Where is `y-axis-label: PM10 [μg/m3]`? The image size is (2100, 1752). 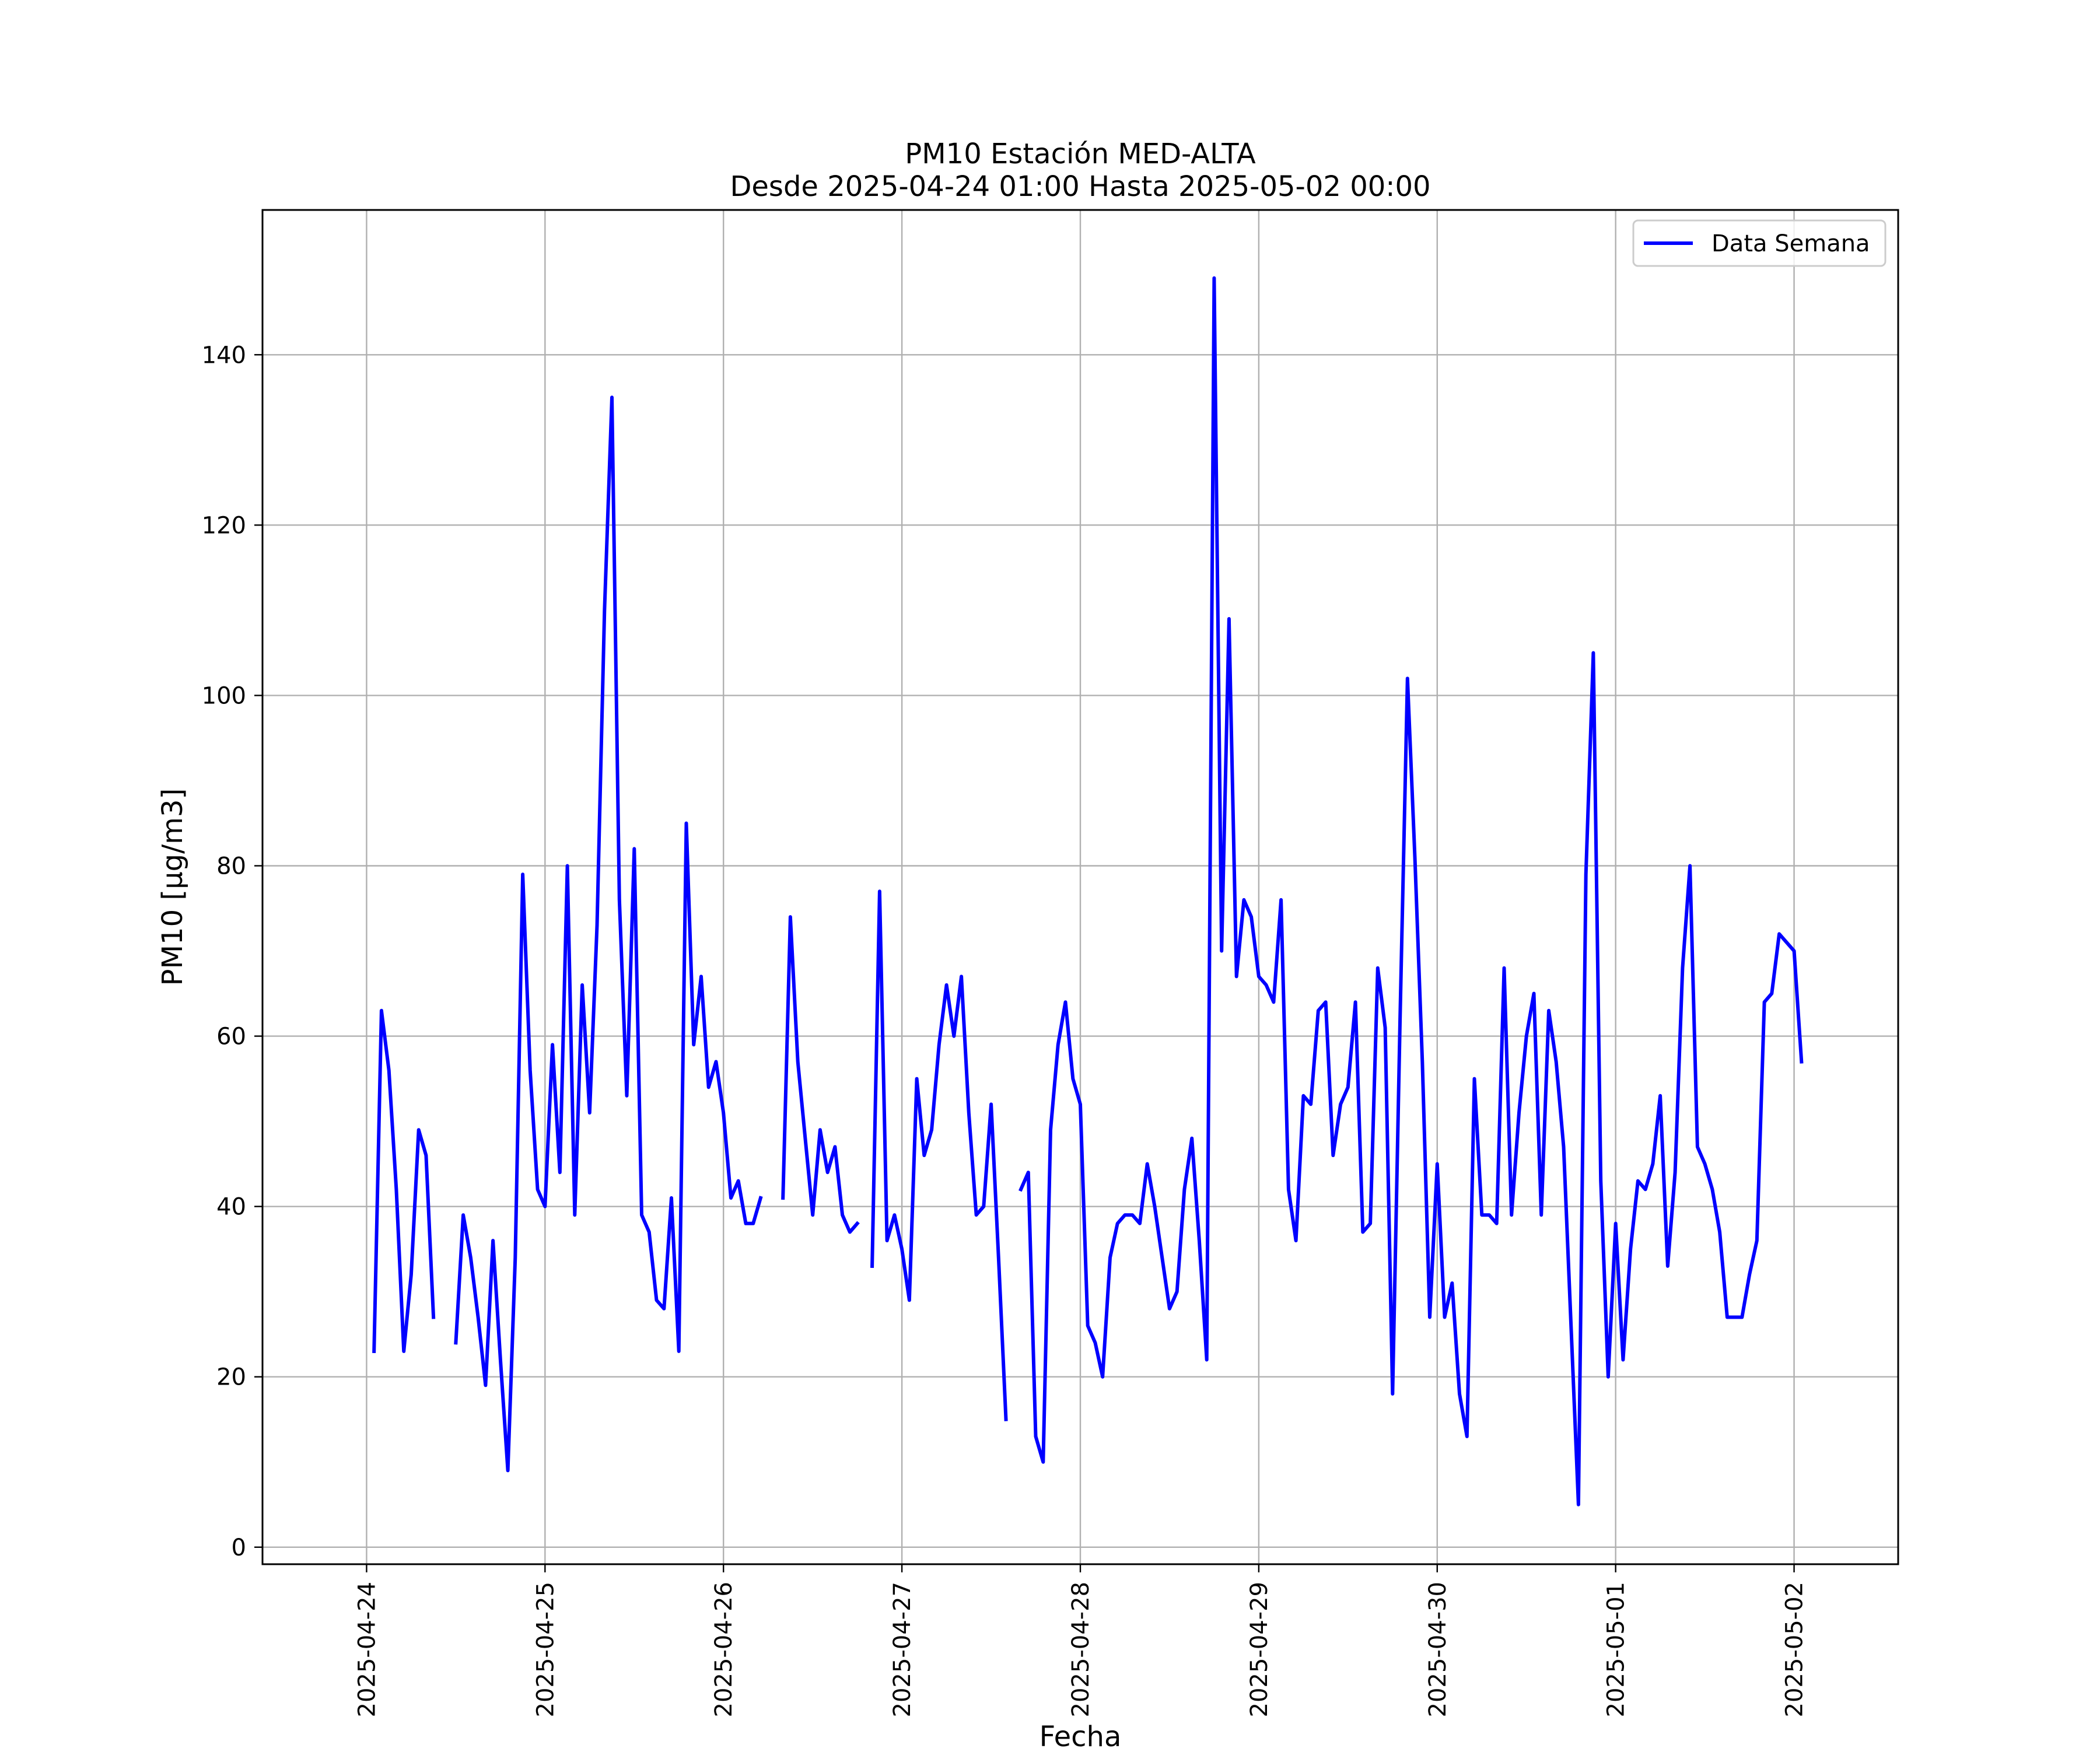 y-axis-label: PM10 [μg/m3] is located at coordinates (173, 887).